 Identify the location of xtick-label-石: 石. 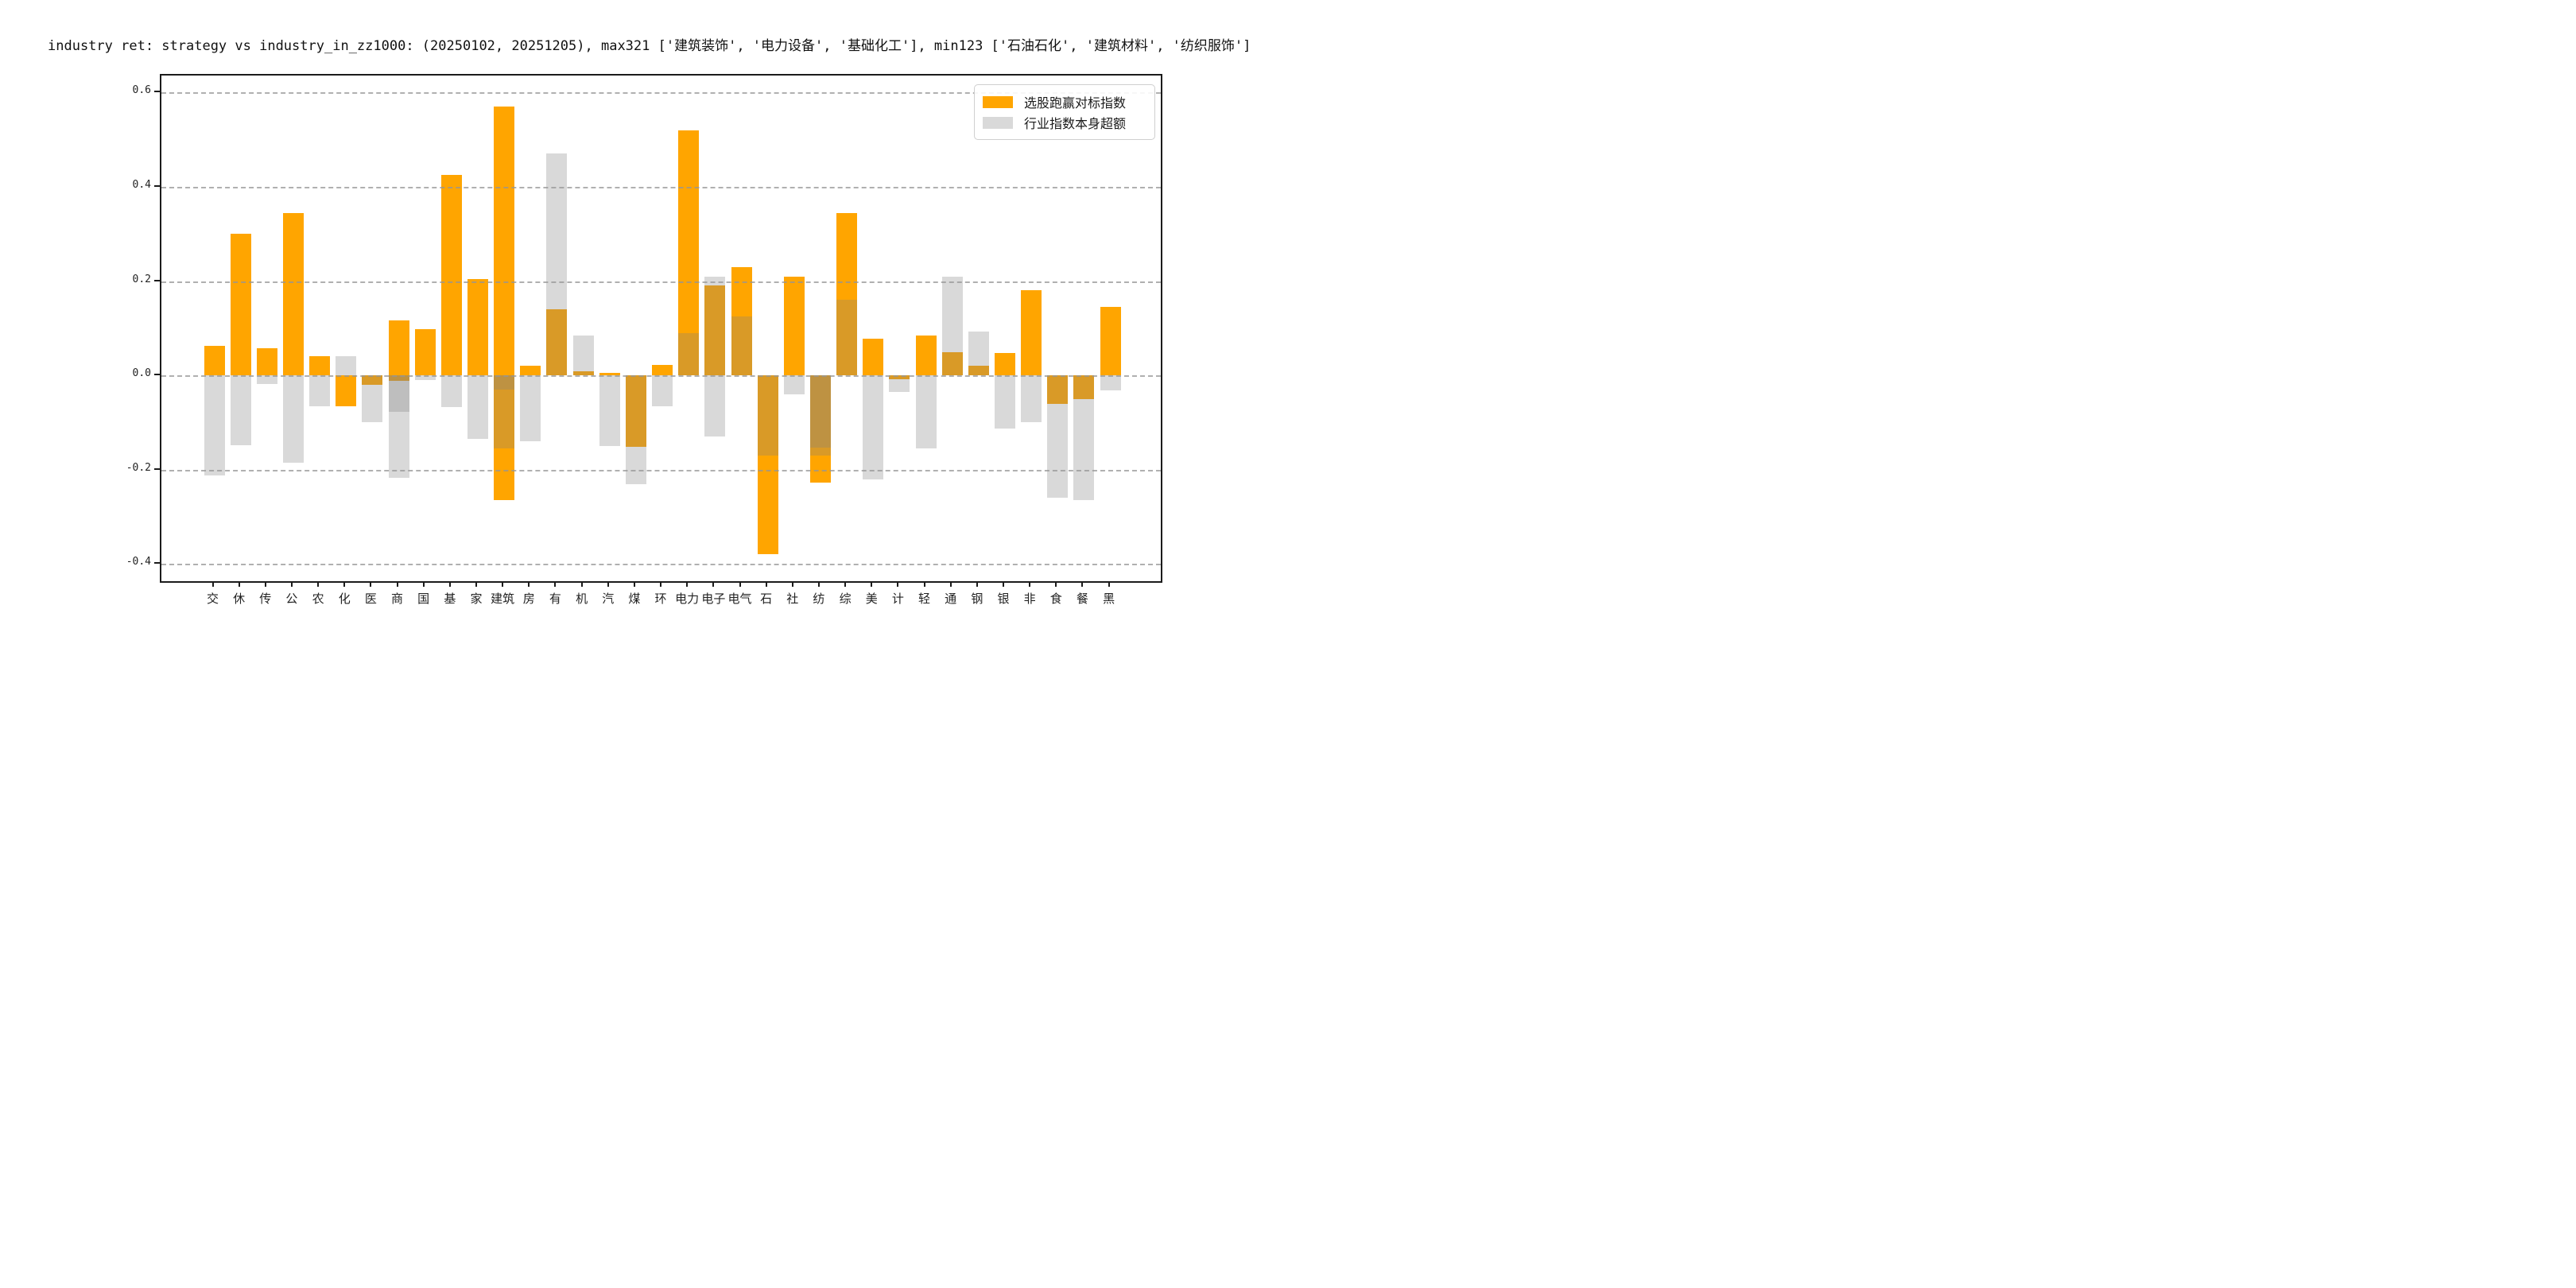
(767, 599).